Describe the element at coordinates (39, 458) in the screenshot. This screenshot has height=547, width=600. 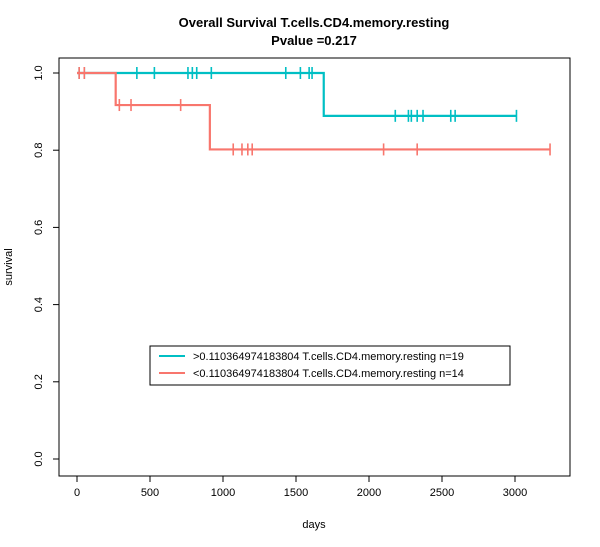
I see `y-tick-label: 0.0` at that location.